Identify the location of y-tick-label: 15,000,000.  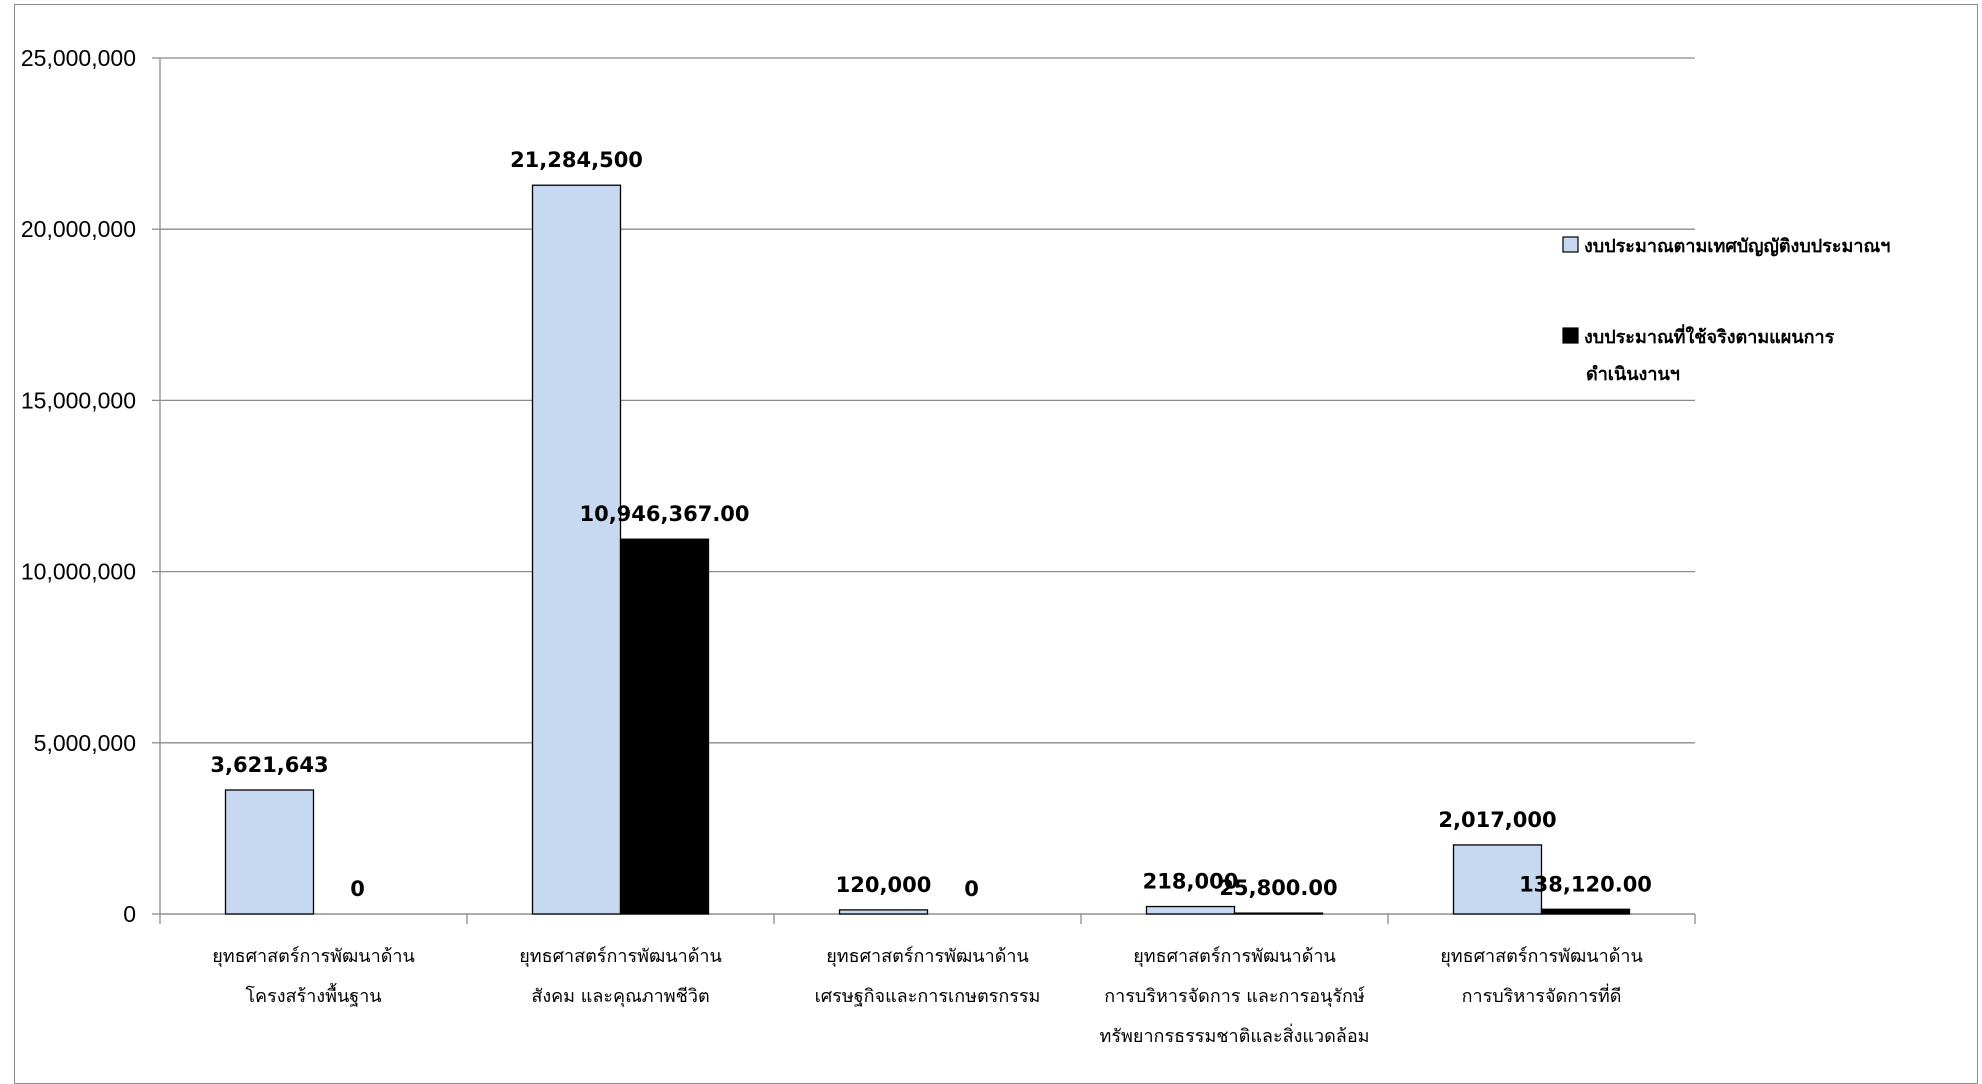
(78, 400).